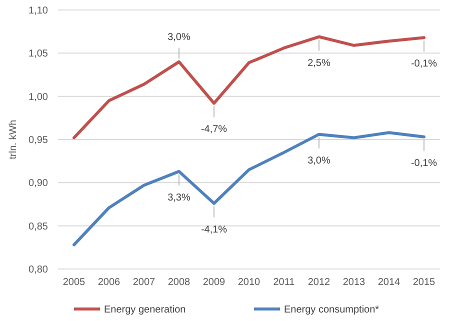 Image resolution: width=454 pixels, height=321 pixels. What do you see at coordinates (38, 11) in the screenshot?
I see `y-tick-label: 1,10` at bounding box center [38, 11].